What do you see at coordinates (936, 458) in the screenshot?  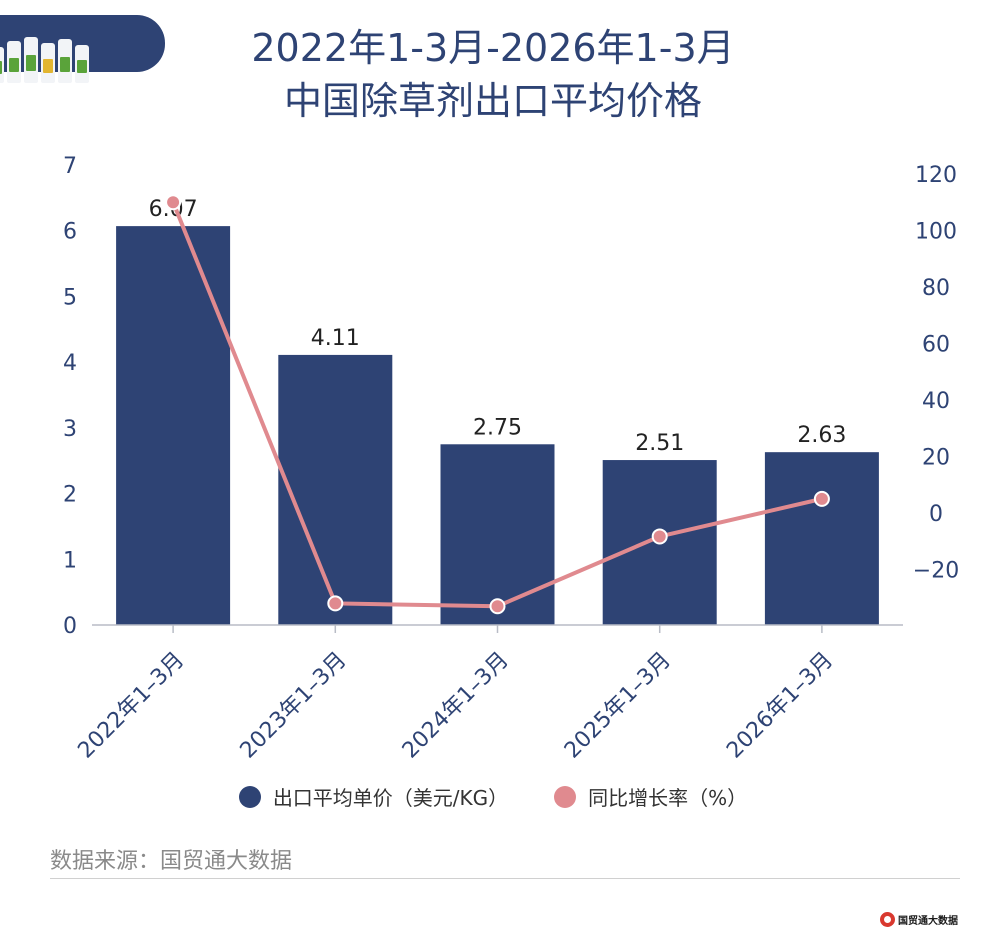 I see `y-right-tick-label: 20` at bounding box center [936, 458].